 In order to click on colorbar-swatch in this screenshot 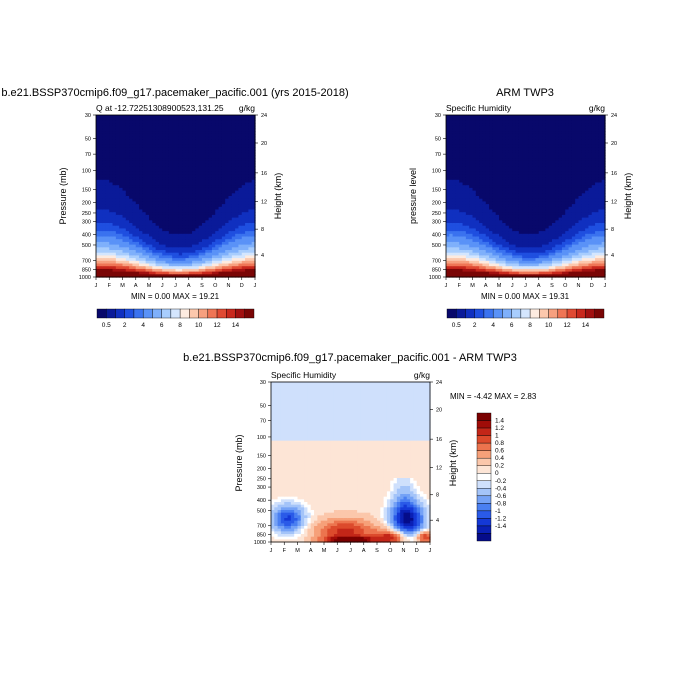, I will do `click(138, 313)`.